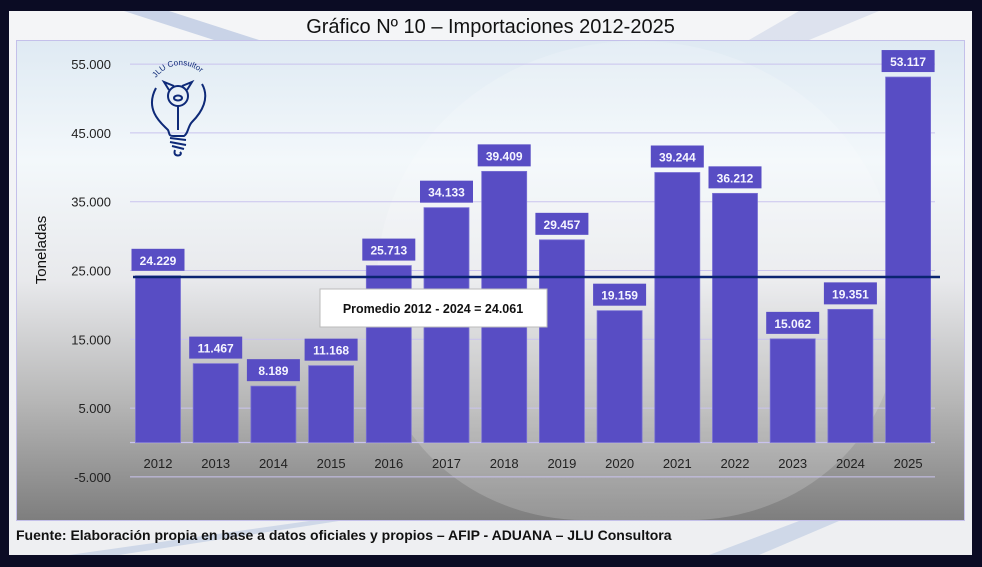 This screenshot has width=982, height=567. Describe the element at coordinates (158, 463) in the screenshot. I see `x-tick-label: 2012` at that location.